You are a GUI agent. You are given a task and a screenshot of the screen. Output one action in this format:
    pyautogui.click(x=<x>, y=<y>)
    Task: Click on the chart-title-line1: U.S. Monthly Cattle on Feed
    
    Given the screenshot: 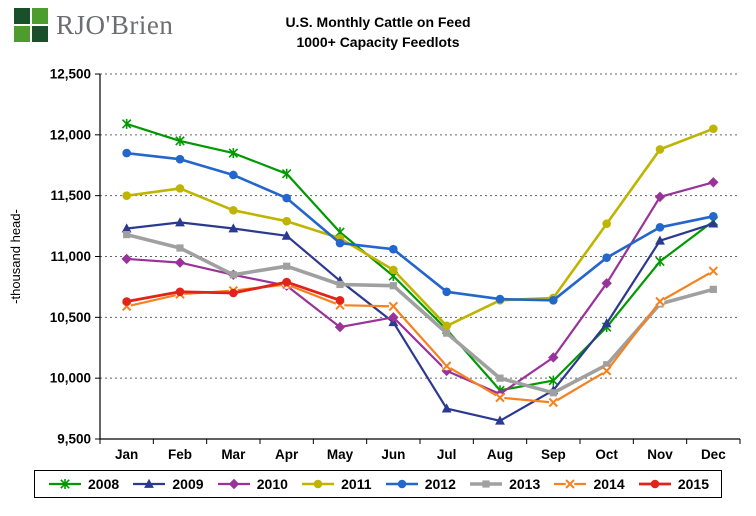 What is the action you would take?
    pyautogui.click(x=378, y=22)
    